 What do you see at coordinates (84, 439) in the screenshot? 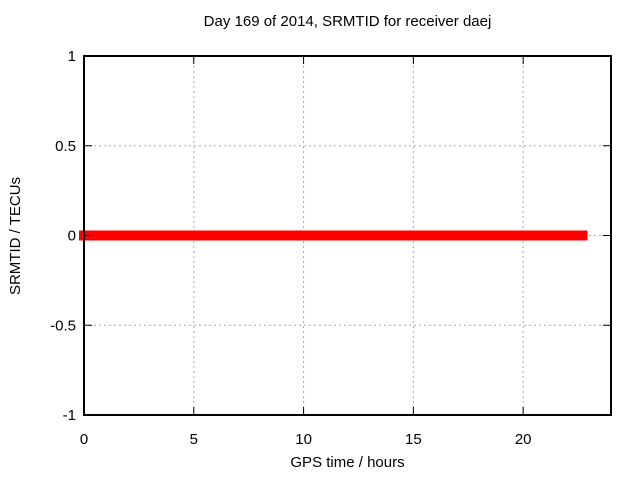
I see `x-tick-label: 0` at bounding box center [84, 439].